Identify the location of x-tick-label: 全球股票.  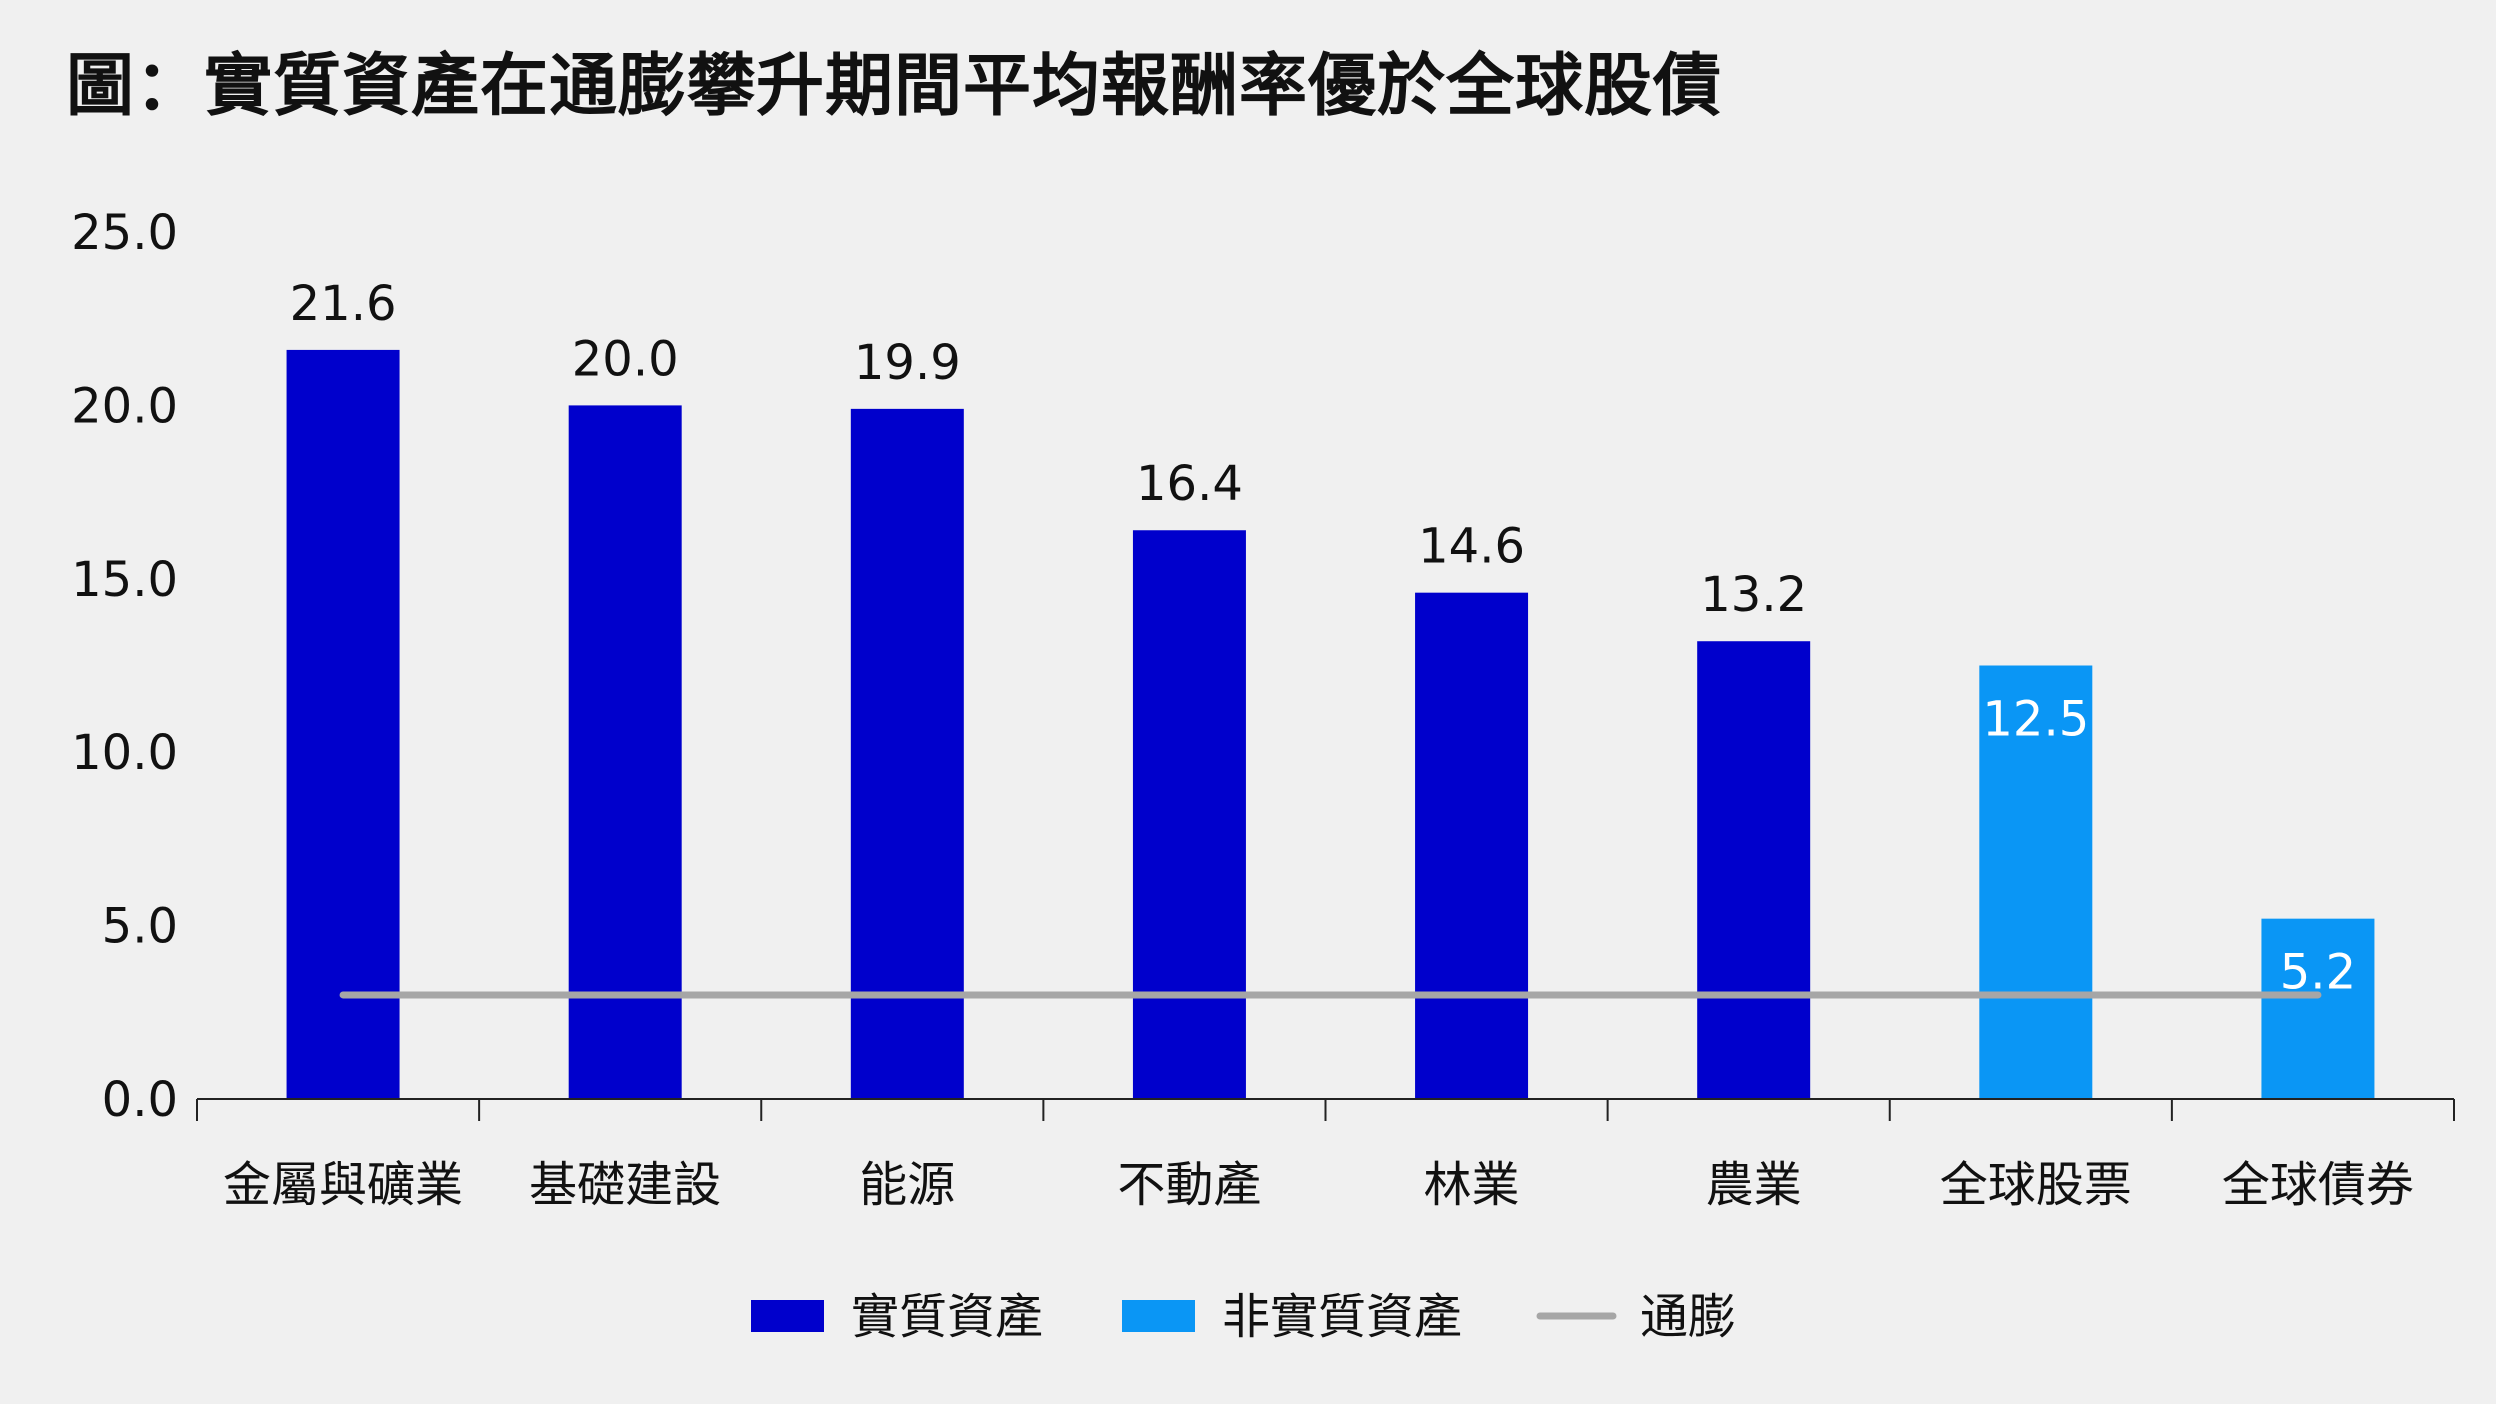
(2036, 1185).